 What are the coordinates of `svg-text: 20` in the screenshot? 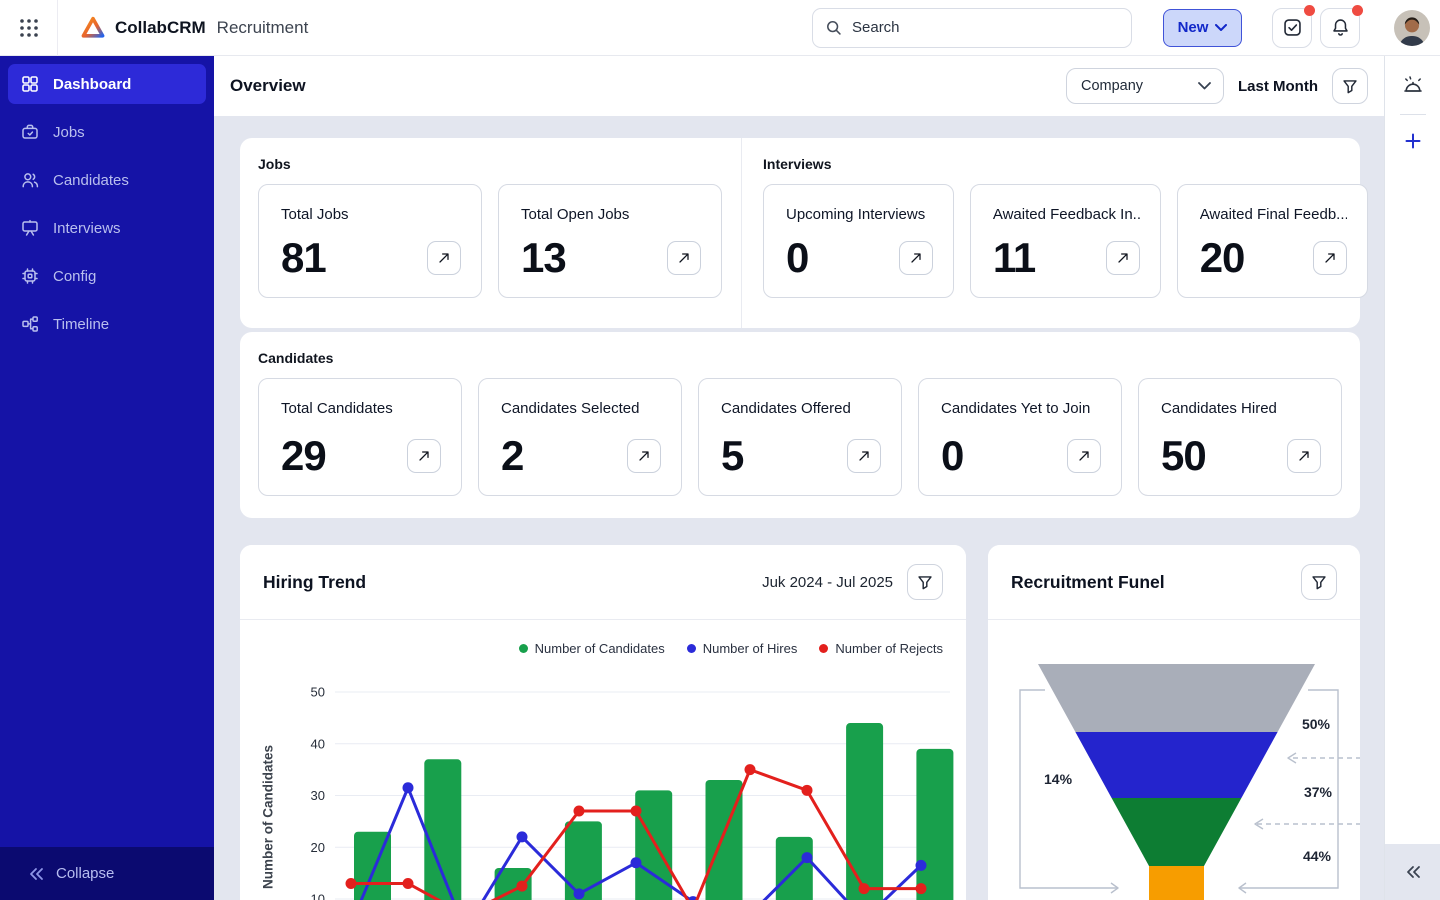 It's located at (318, 847).